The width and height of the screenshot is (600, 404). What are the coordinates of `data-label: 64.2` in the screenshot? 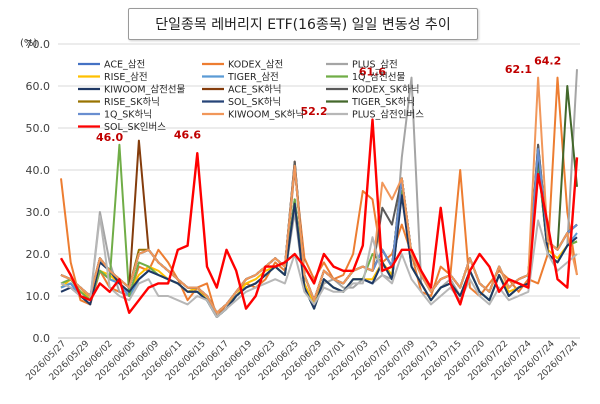 It's located at (547, 60).